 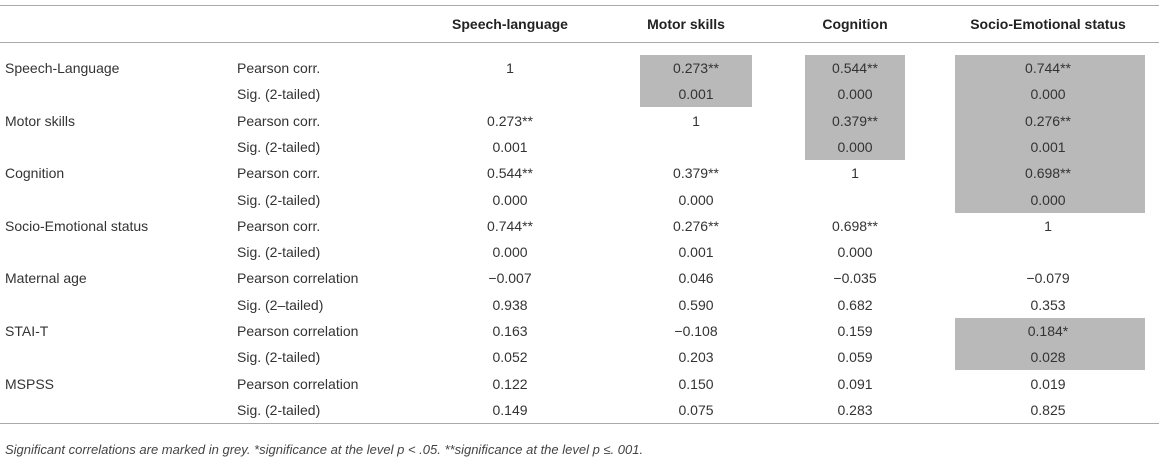 What do you see at coordinates (1048, 24) in the screenshot?
I see `column-header: Socio-Emotional status` at bounding box center [1048, 24].